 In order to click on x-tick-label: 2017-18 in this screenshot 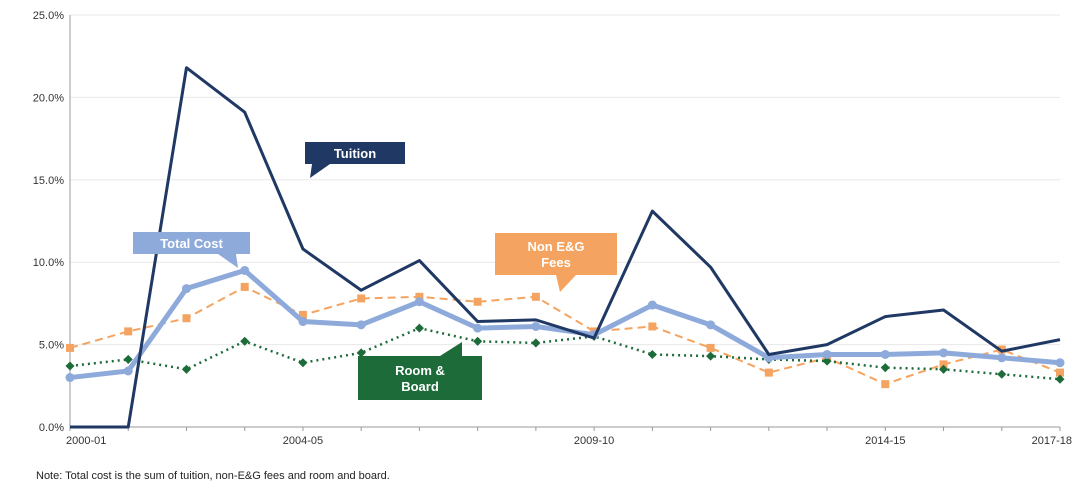, I will do `click(1052, 441)`.